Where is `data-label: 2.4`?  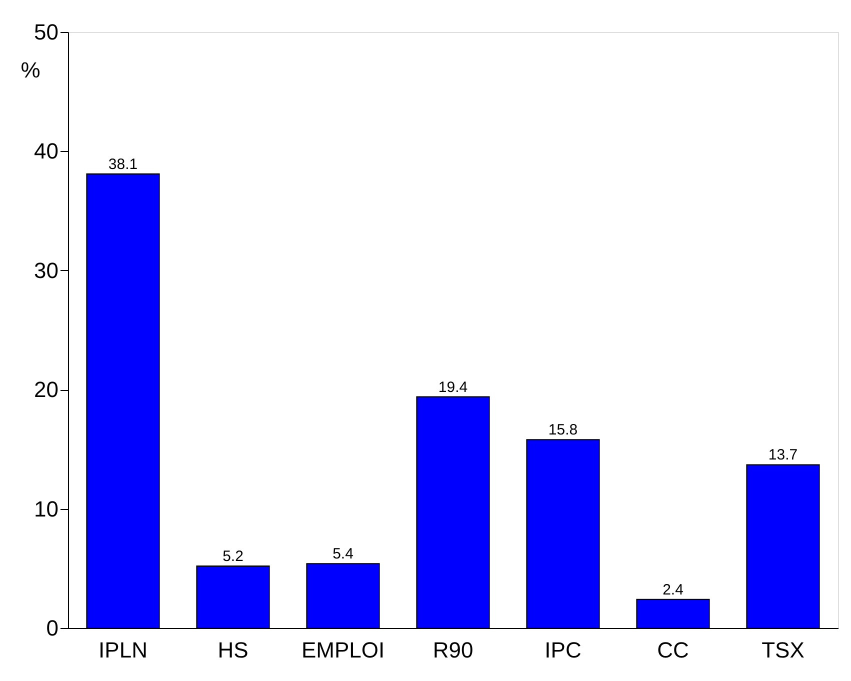
data-label: 2.4 is located at coordinates (673, 589).